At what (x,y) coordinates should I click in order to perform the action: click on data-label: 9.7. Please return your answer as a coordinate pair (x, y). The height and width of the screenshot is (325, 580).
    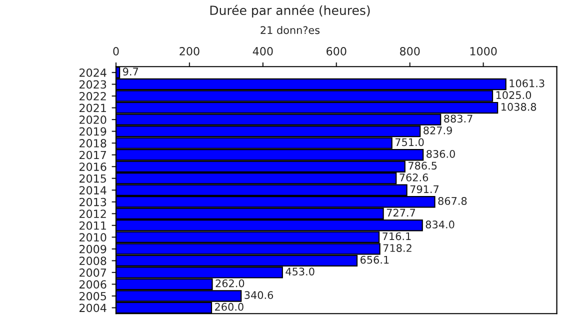
    Looking at the image, I should click on (130, 72).